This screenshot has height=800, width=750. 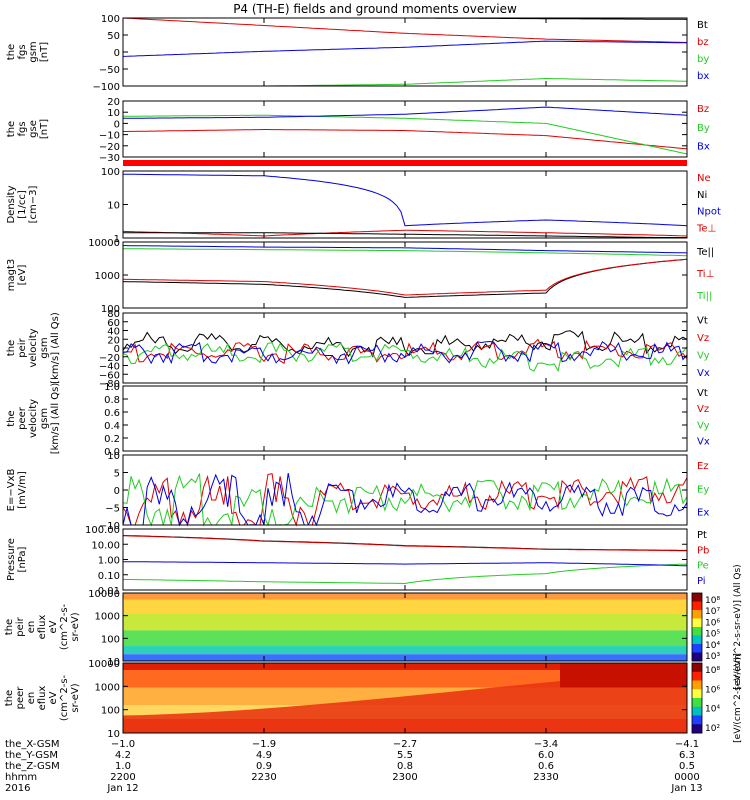 What do you see at coordinates (22, 347) in the screenshot?
I see `y-axis-label: peir` at bounding box center [22, 347].